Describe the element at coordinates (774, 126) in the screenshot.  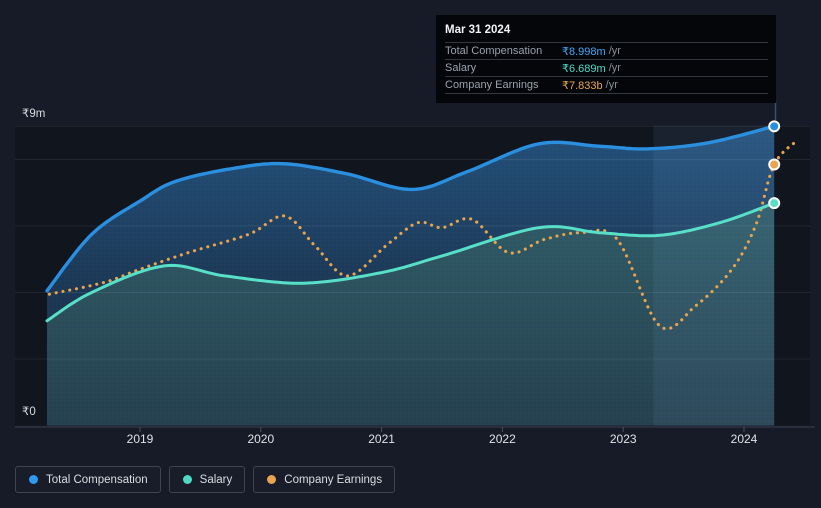
I see `total-compensation-marker` at that location.